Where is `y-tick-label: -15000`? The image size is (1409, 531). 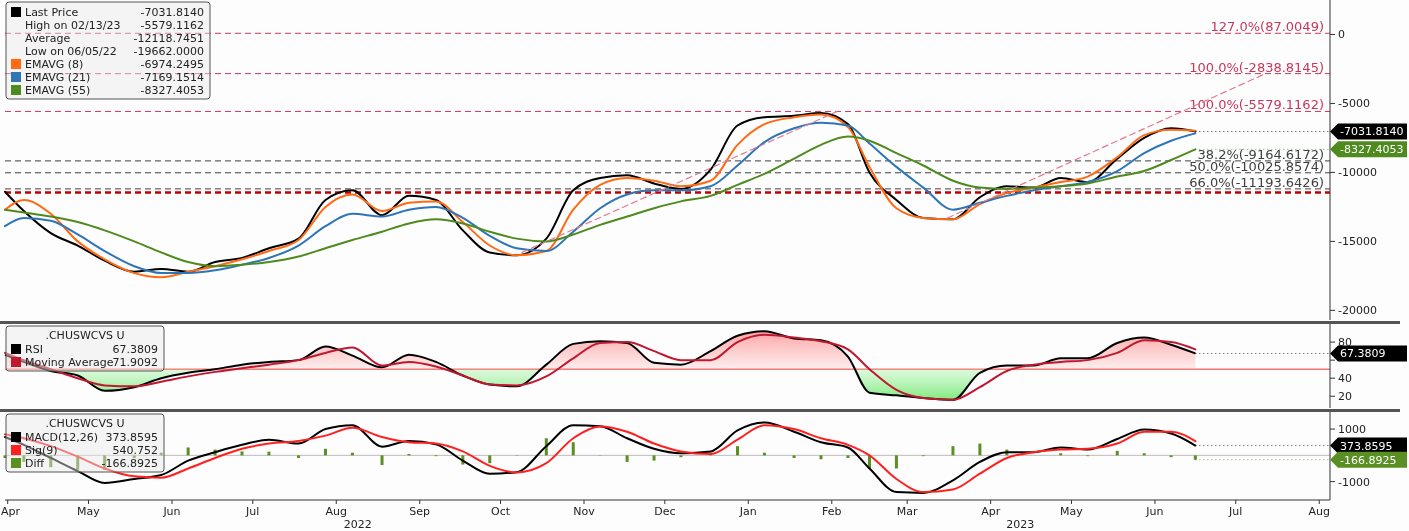
y-tick-label: -15000 is located at coordinates (1357, 242).